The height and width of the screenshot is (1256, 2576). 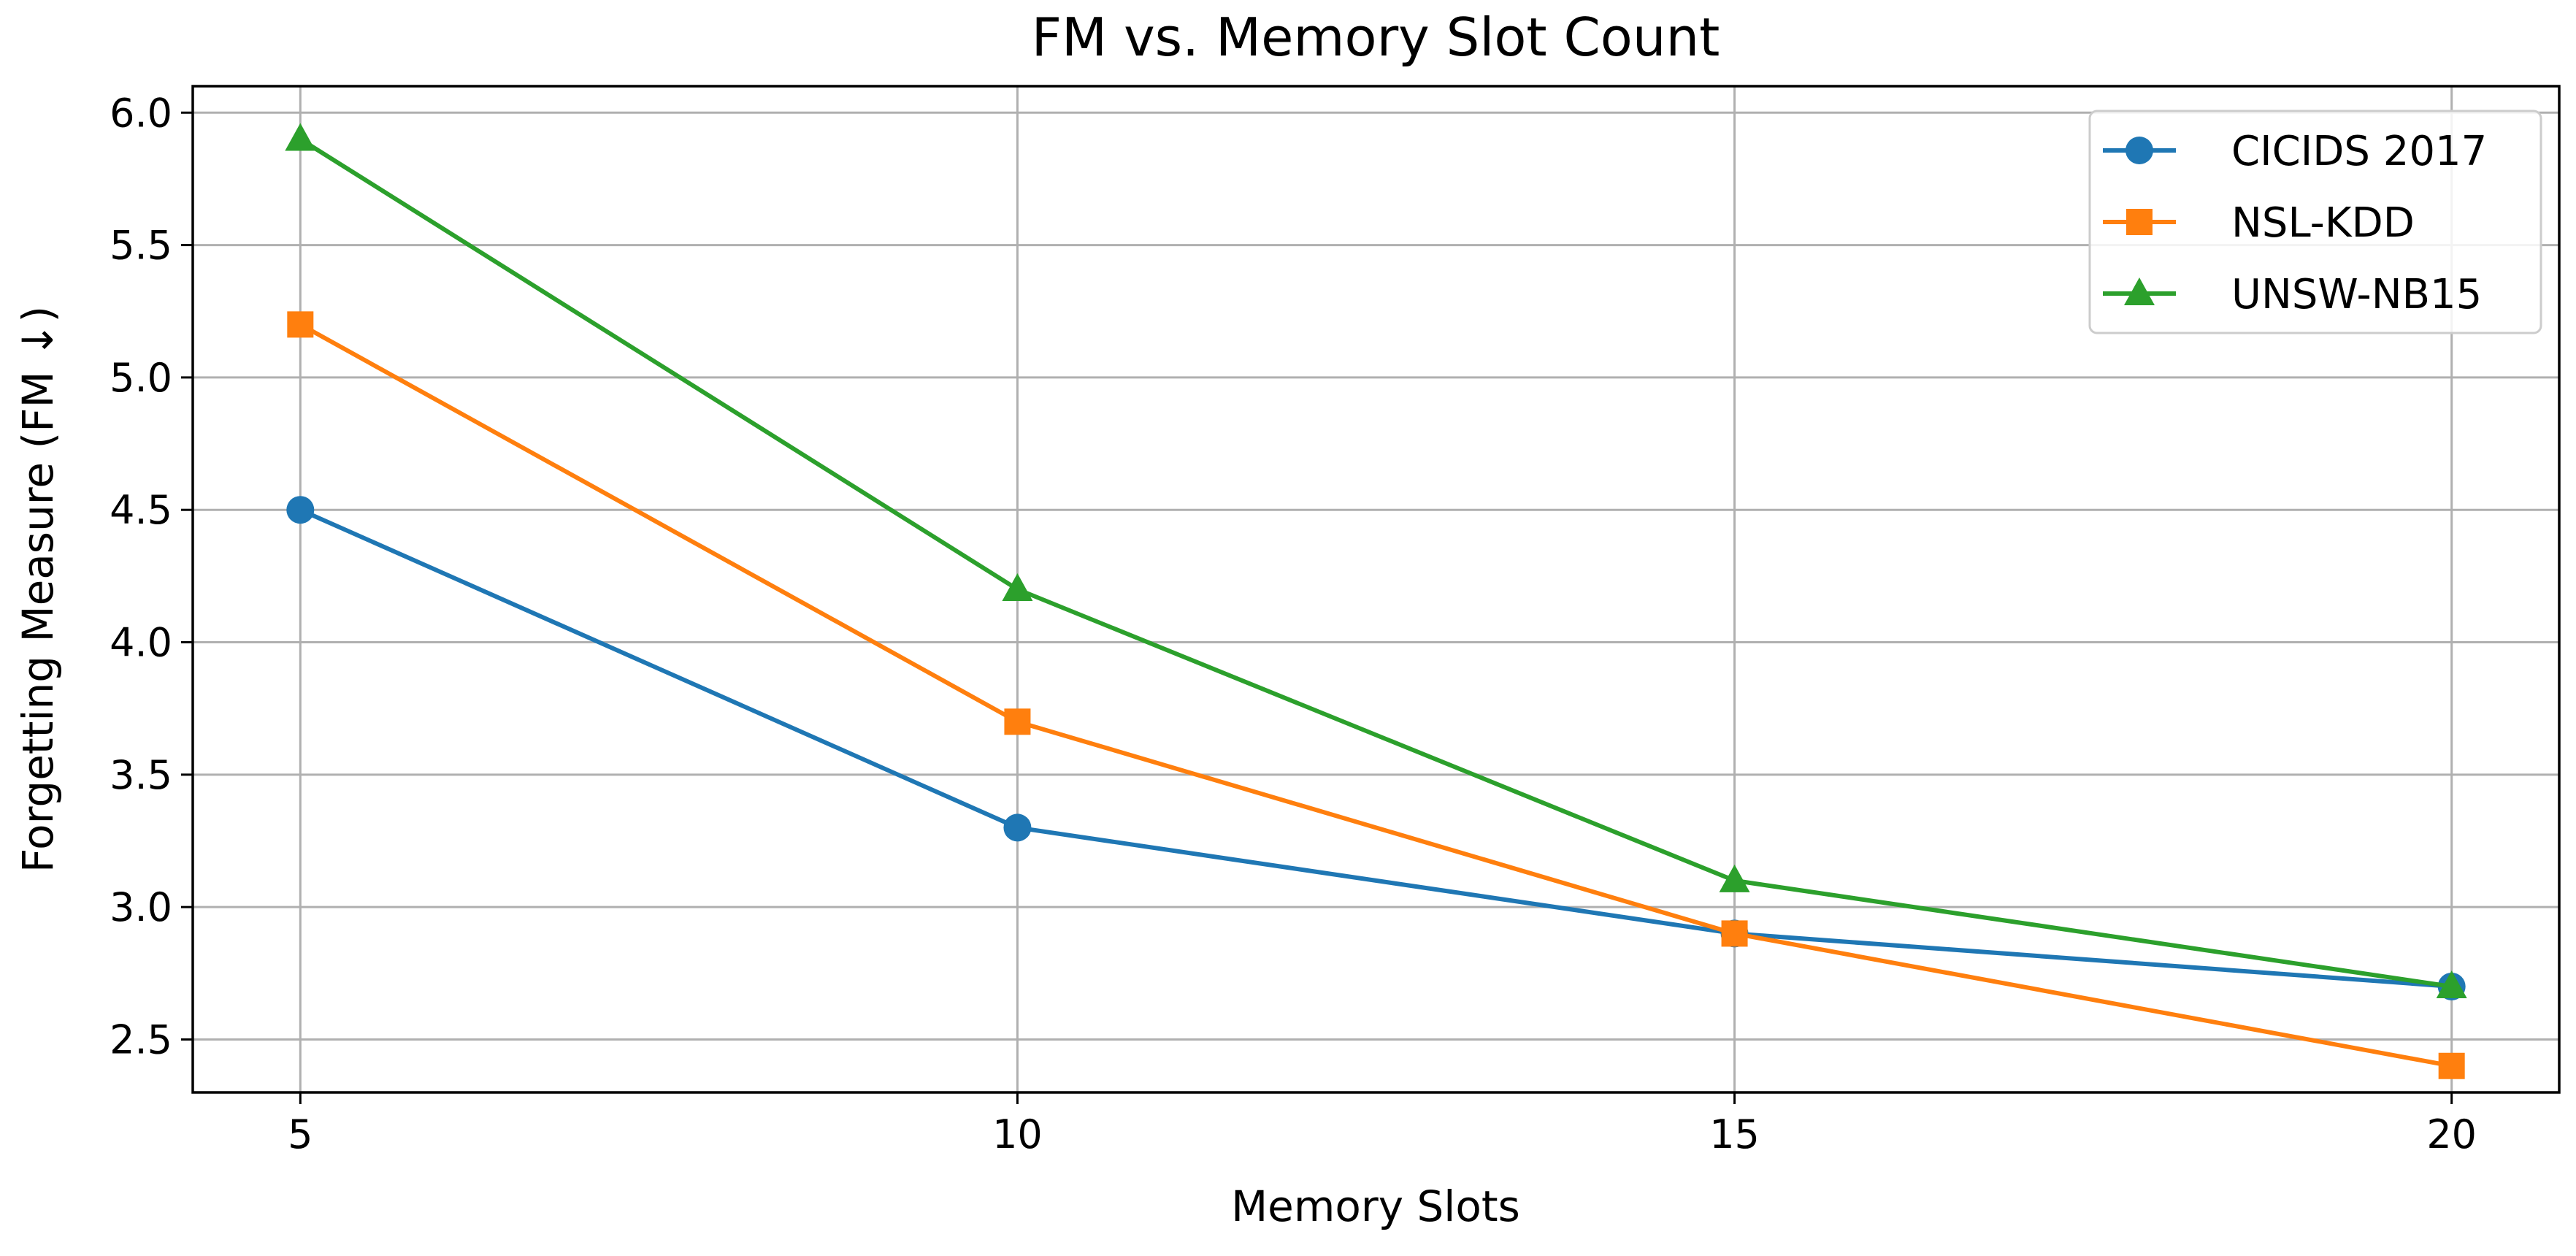 I want to click on x-axis-label: Memory Slots, so click(x=1375, y=1206).